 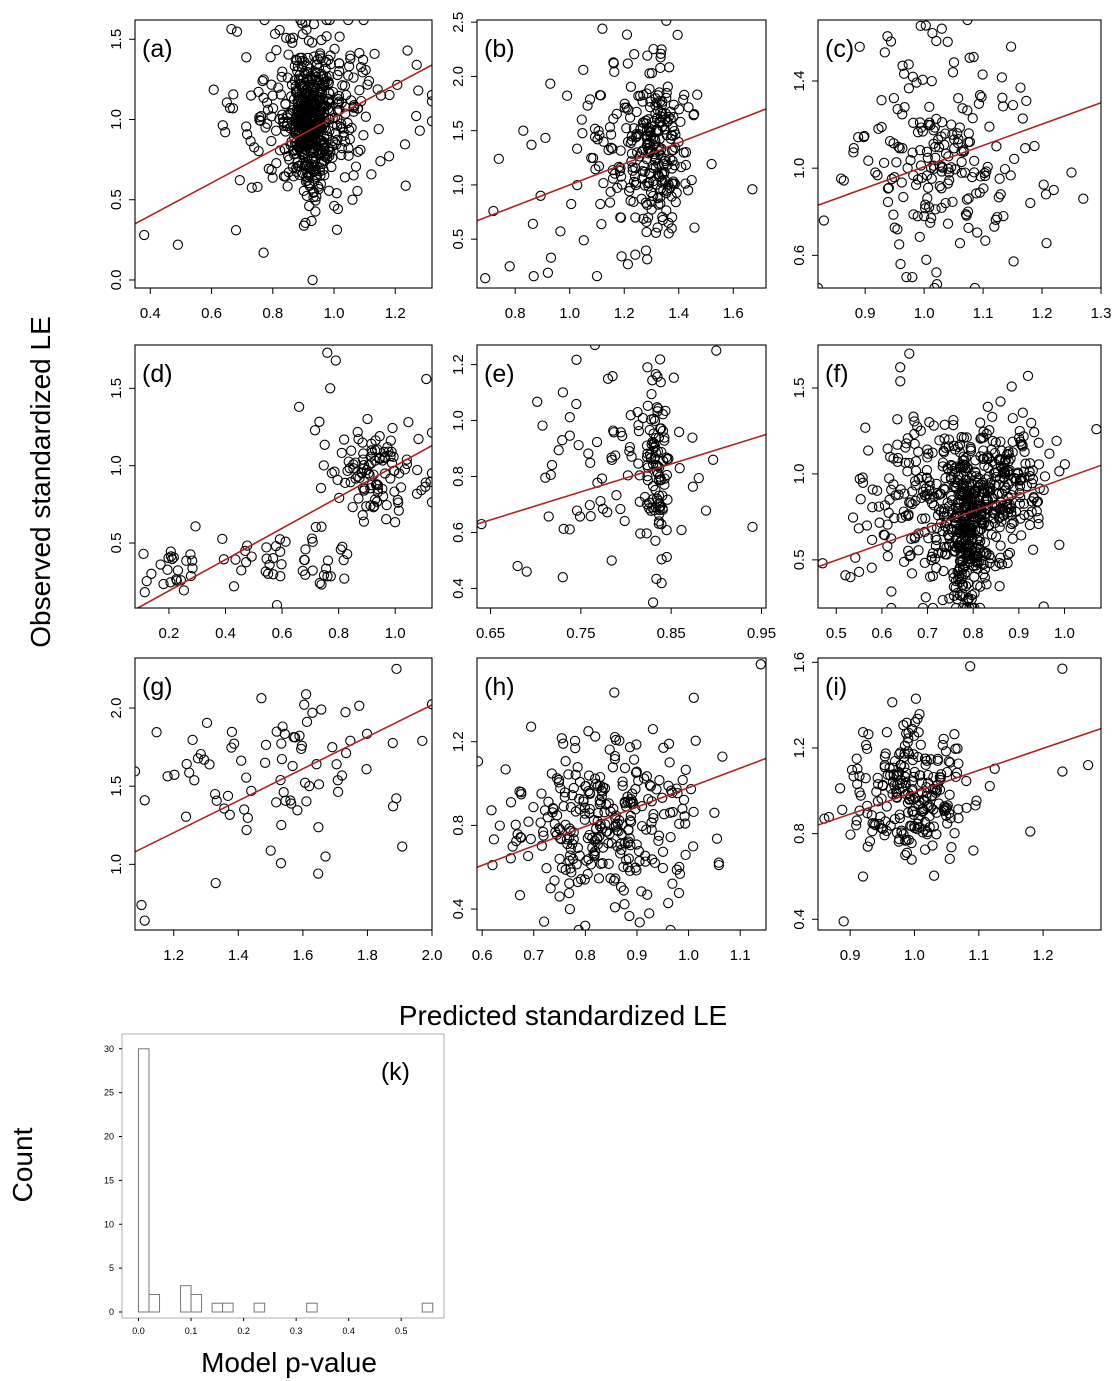 I want to click on y-tick-label-h-1: 0.8, so click(x=458, y=825).